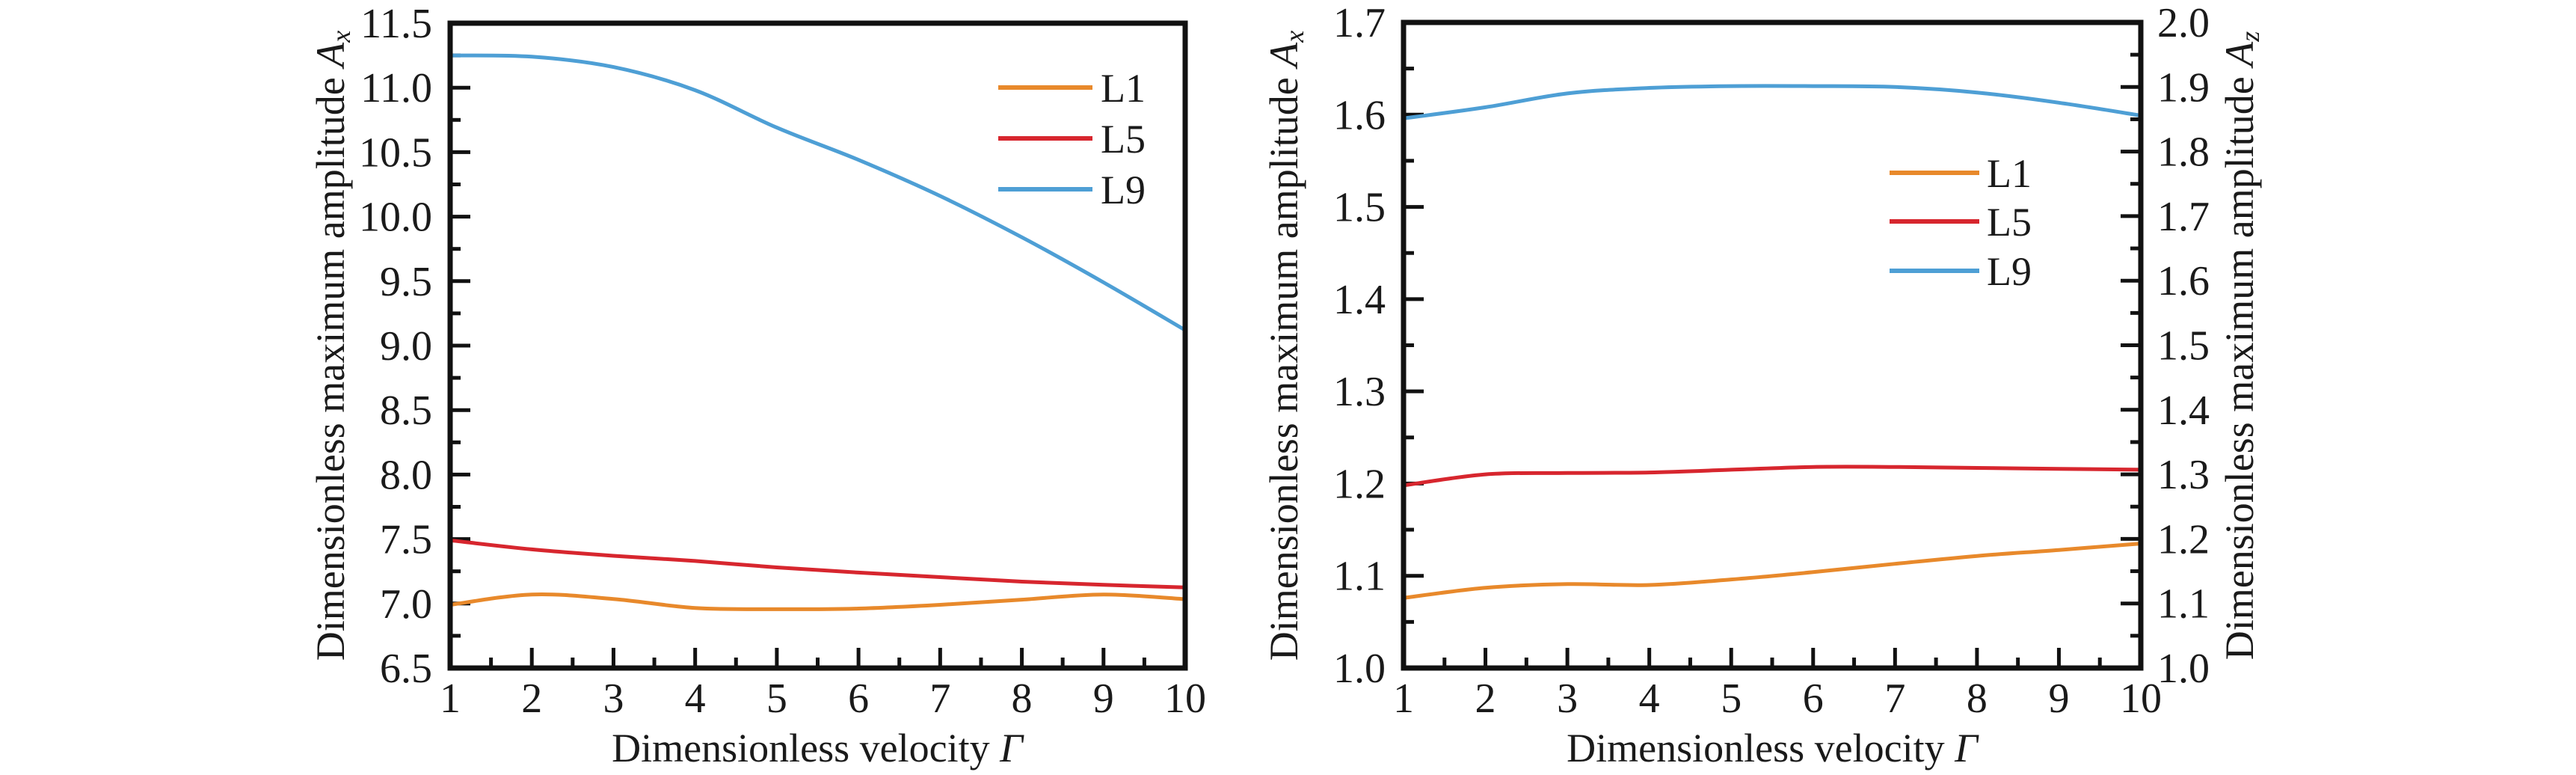 This screenshot has width=2576, height=775. I want to click on left-x-axis-title-symbol: Γ, so click(1011, 748).